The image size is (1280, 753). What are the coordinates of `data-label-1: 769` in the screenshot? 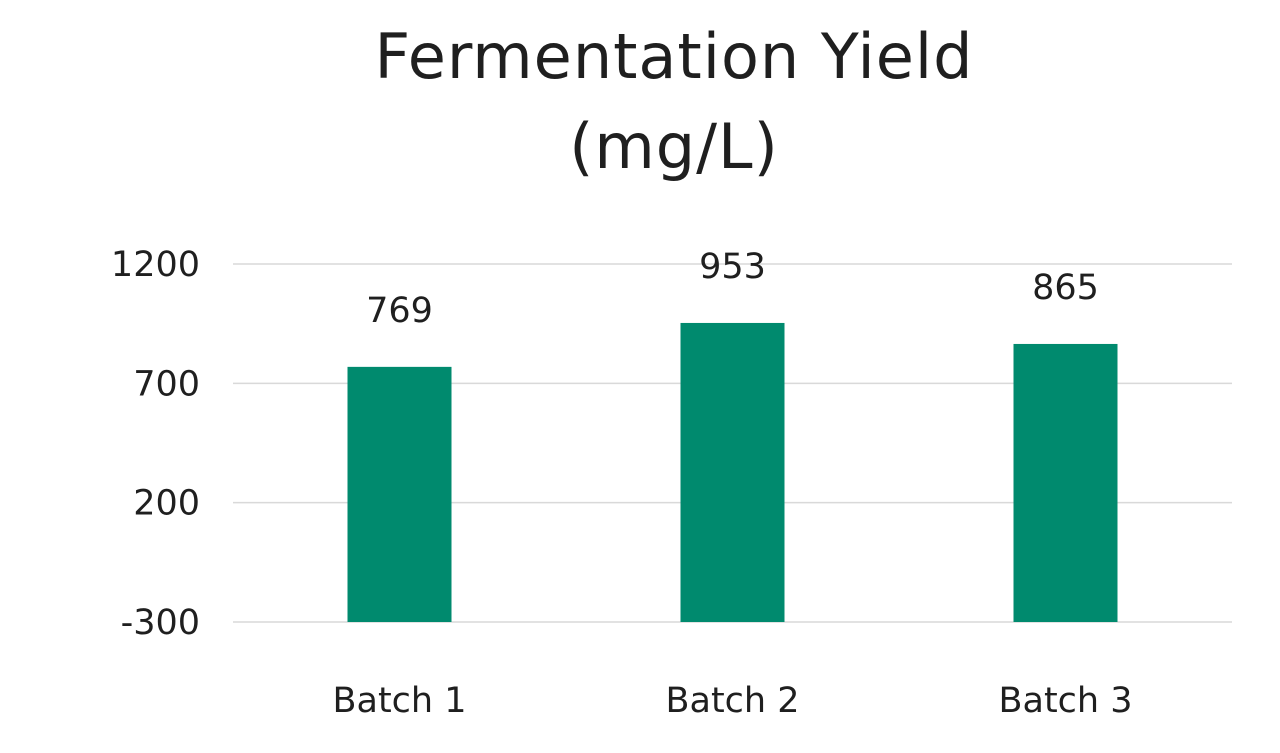 It's located at (399, 311).